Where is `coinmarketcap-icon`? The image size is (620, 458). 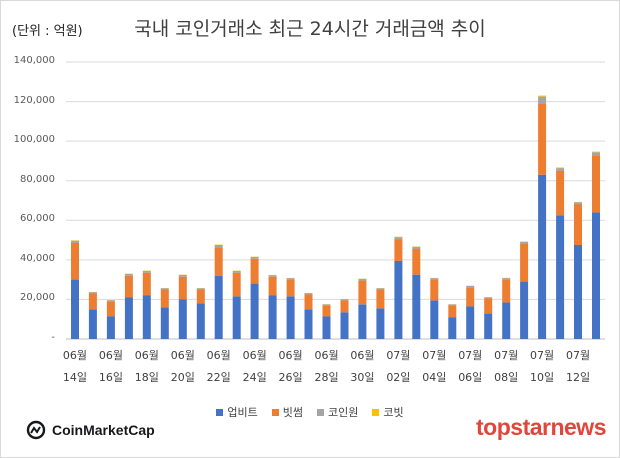 coinmarketcap-icon is located at coordinates (36, 430).